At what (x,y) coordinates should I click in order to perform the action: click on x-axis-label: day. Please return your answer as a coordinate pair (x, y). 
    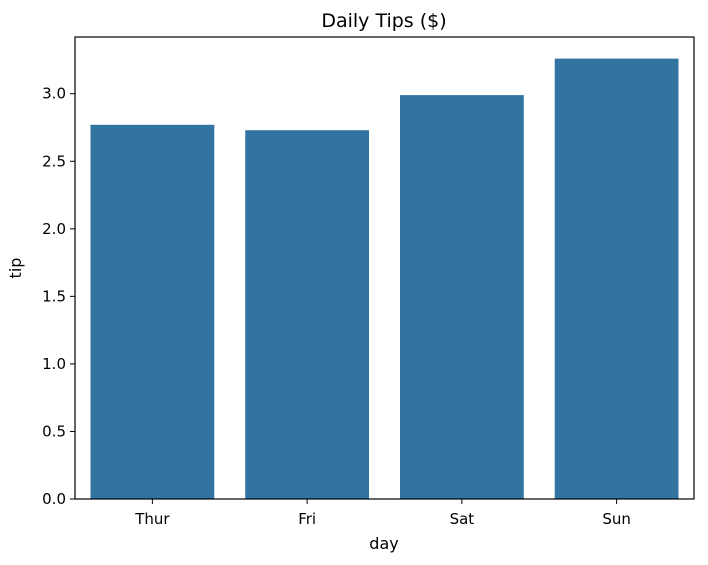
    Looking at the image, I should click on (383, 543).